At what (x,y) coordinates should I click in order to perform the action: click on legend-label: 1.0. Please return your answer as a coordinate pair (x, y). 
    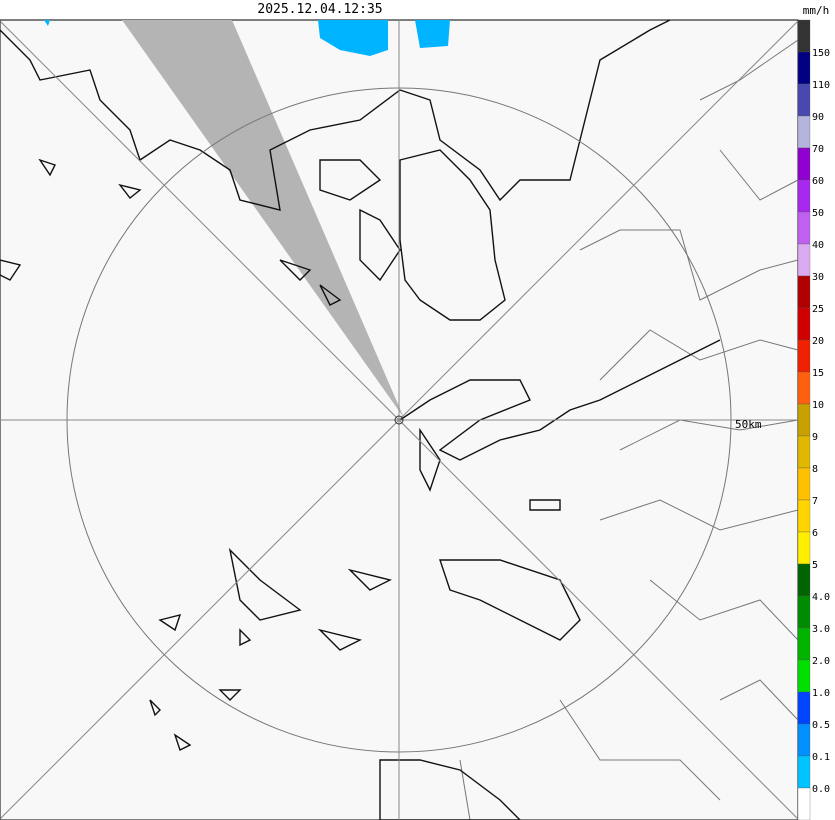
    Looking at the image, I should click on (821, 693).